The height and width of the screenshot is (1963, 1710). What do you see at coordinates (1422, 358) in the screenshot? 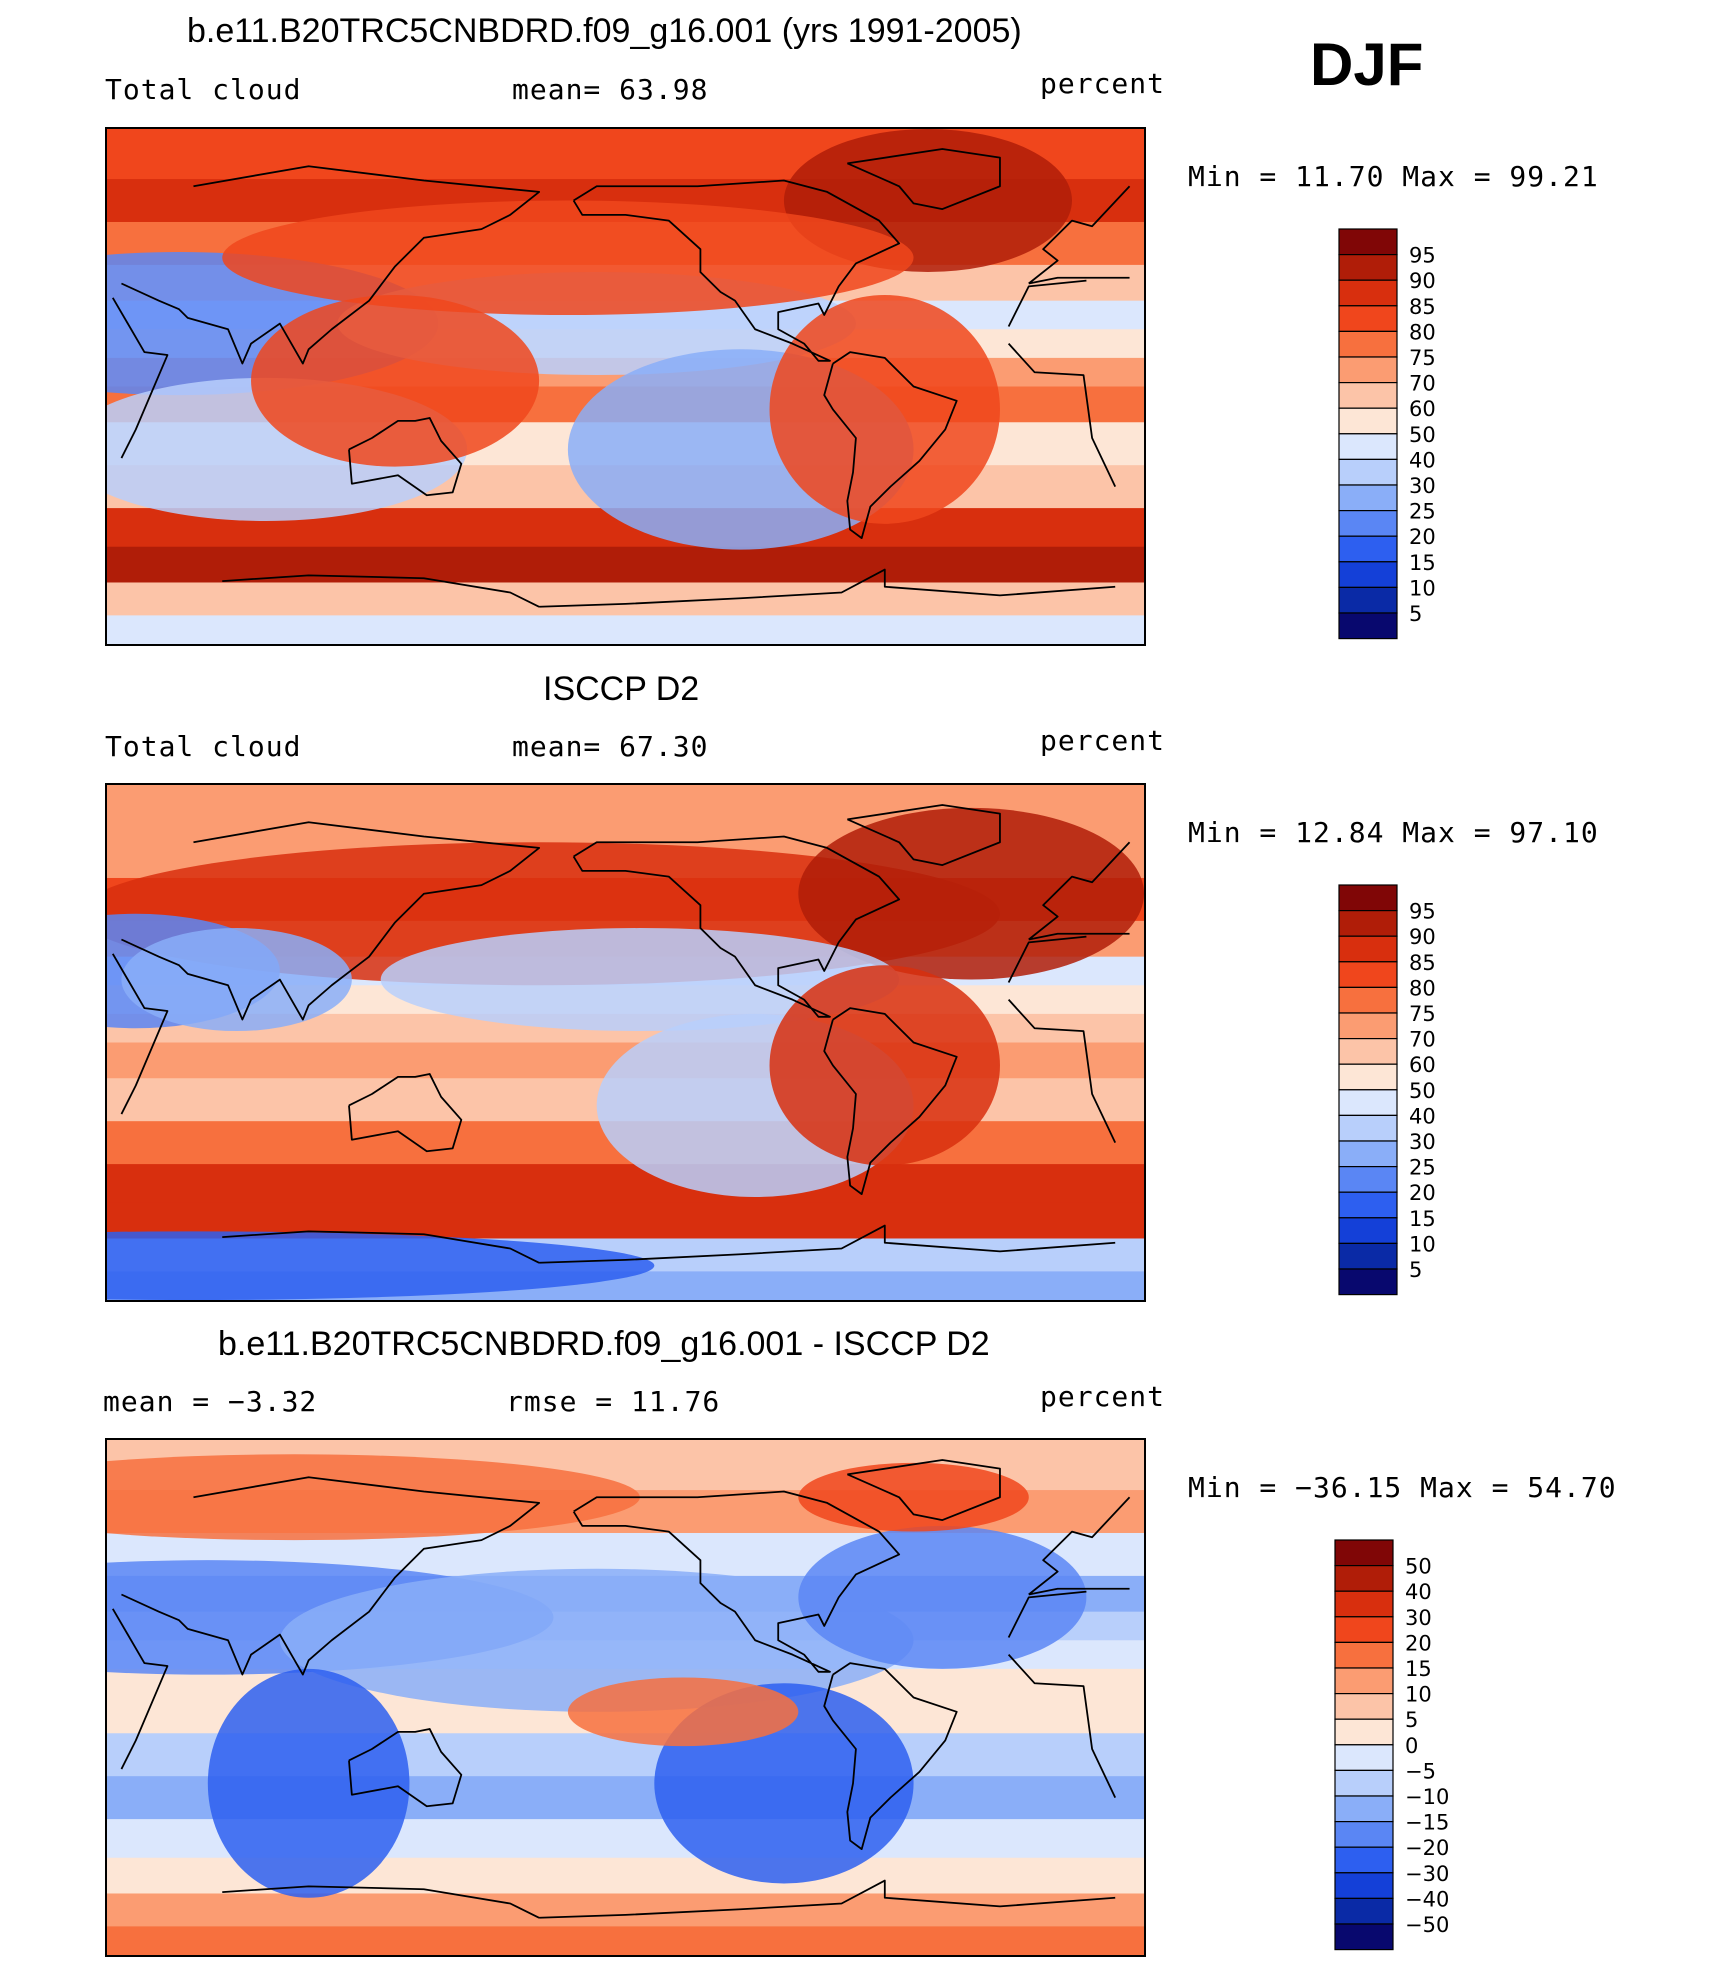
I see `colorbar-tick-label: 75` at bounding box center [1422, 358].